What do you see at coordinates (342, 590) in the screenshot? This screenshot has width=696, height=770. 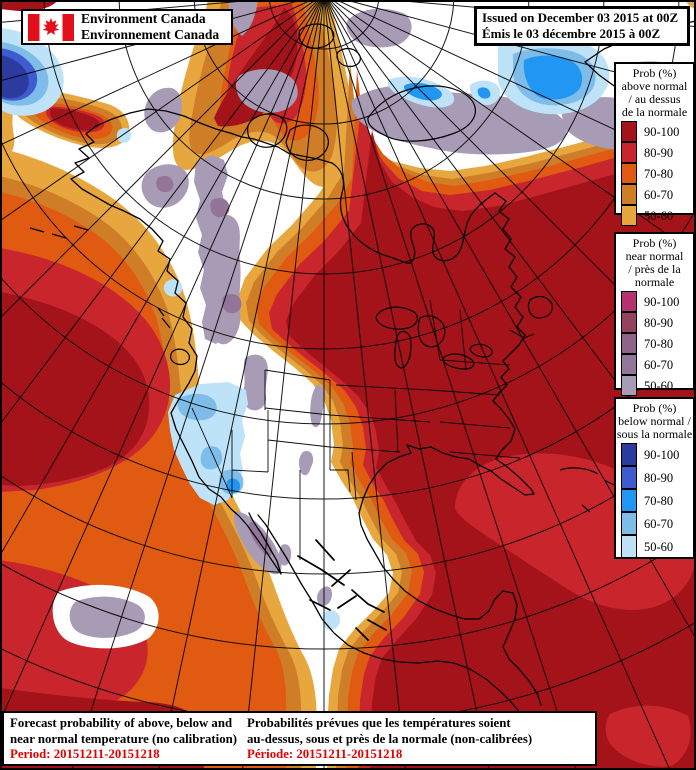 I see `mexico-state-borders` at bounding box center [342, 590].